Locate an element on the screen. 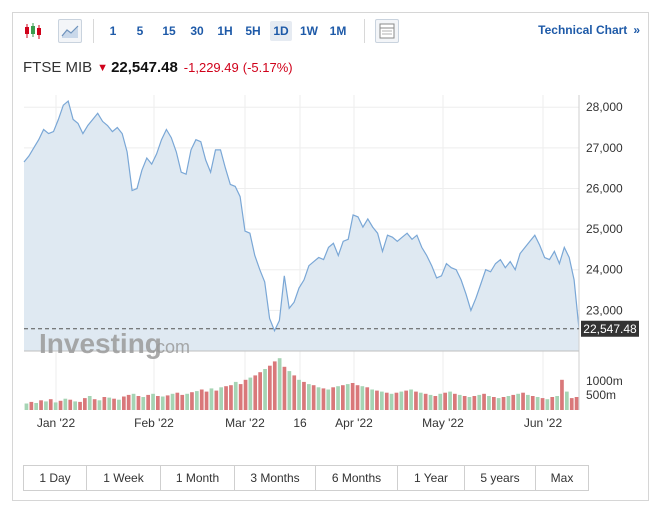 The image size is (659, 511). range-1-year: 1 Year is located at coordinates (431, 478).